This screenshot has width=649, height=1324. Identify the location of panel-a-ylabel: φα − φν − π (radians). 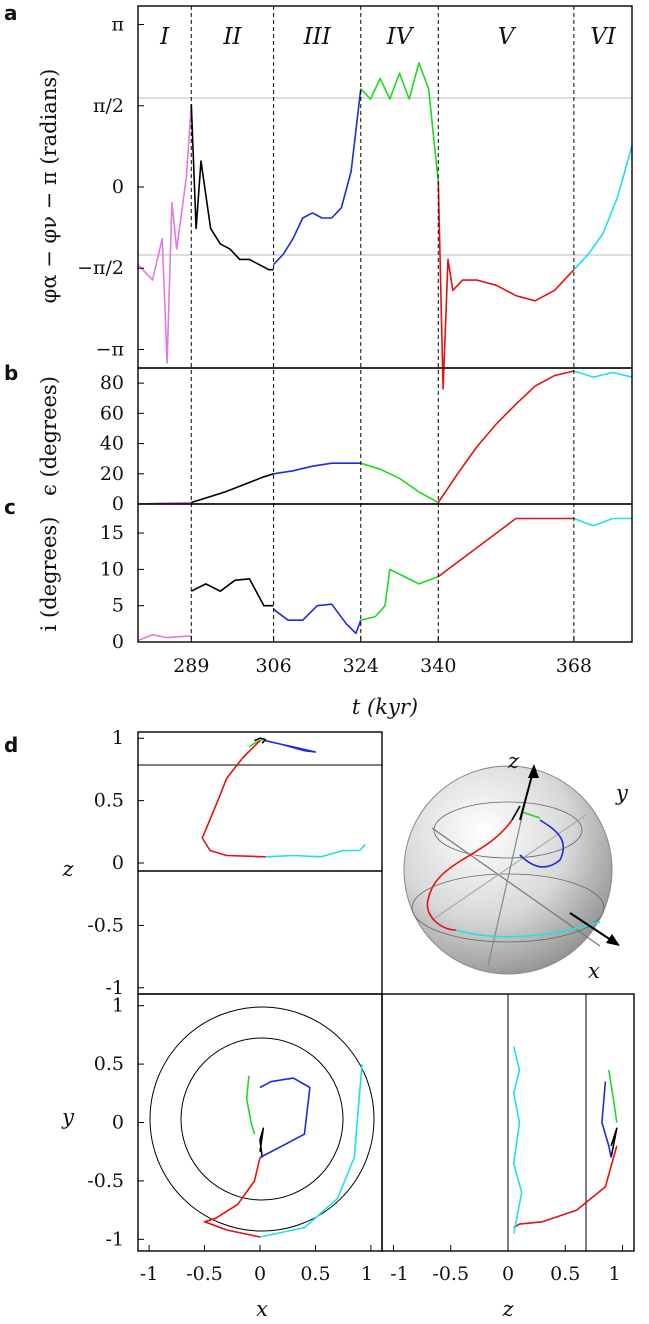
(49, 186).